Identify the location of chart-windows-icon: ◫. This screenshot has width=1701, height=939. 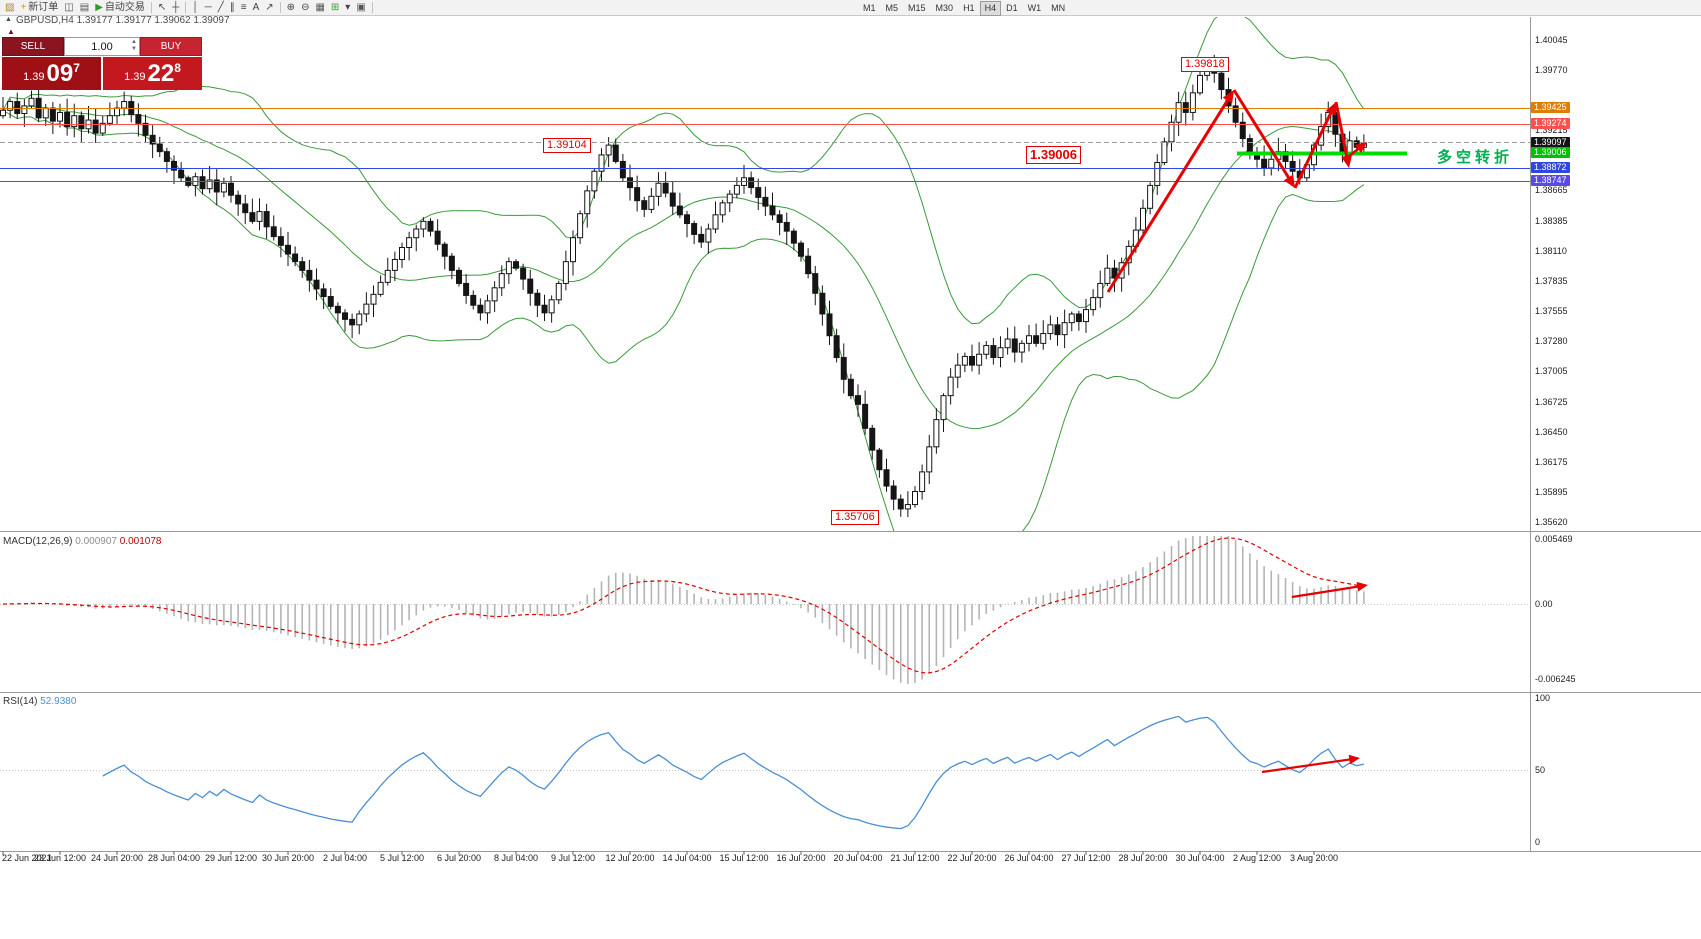
(68, 8).